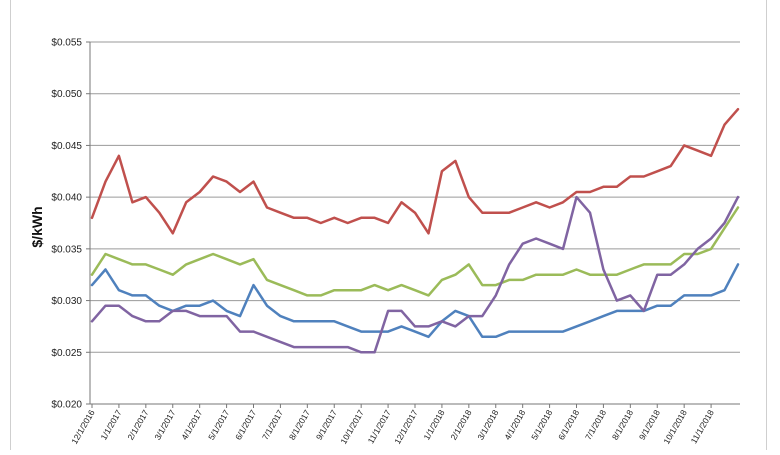 Image resolution: width=780 pixels, height=455 pixels. What do you see at coordinates (66, 353) in the screenshot?
I see `y-tick-label: $0.025` at bounding box center [66, 353].